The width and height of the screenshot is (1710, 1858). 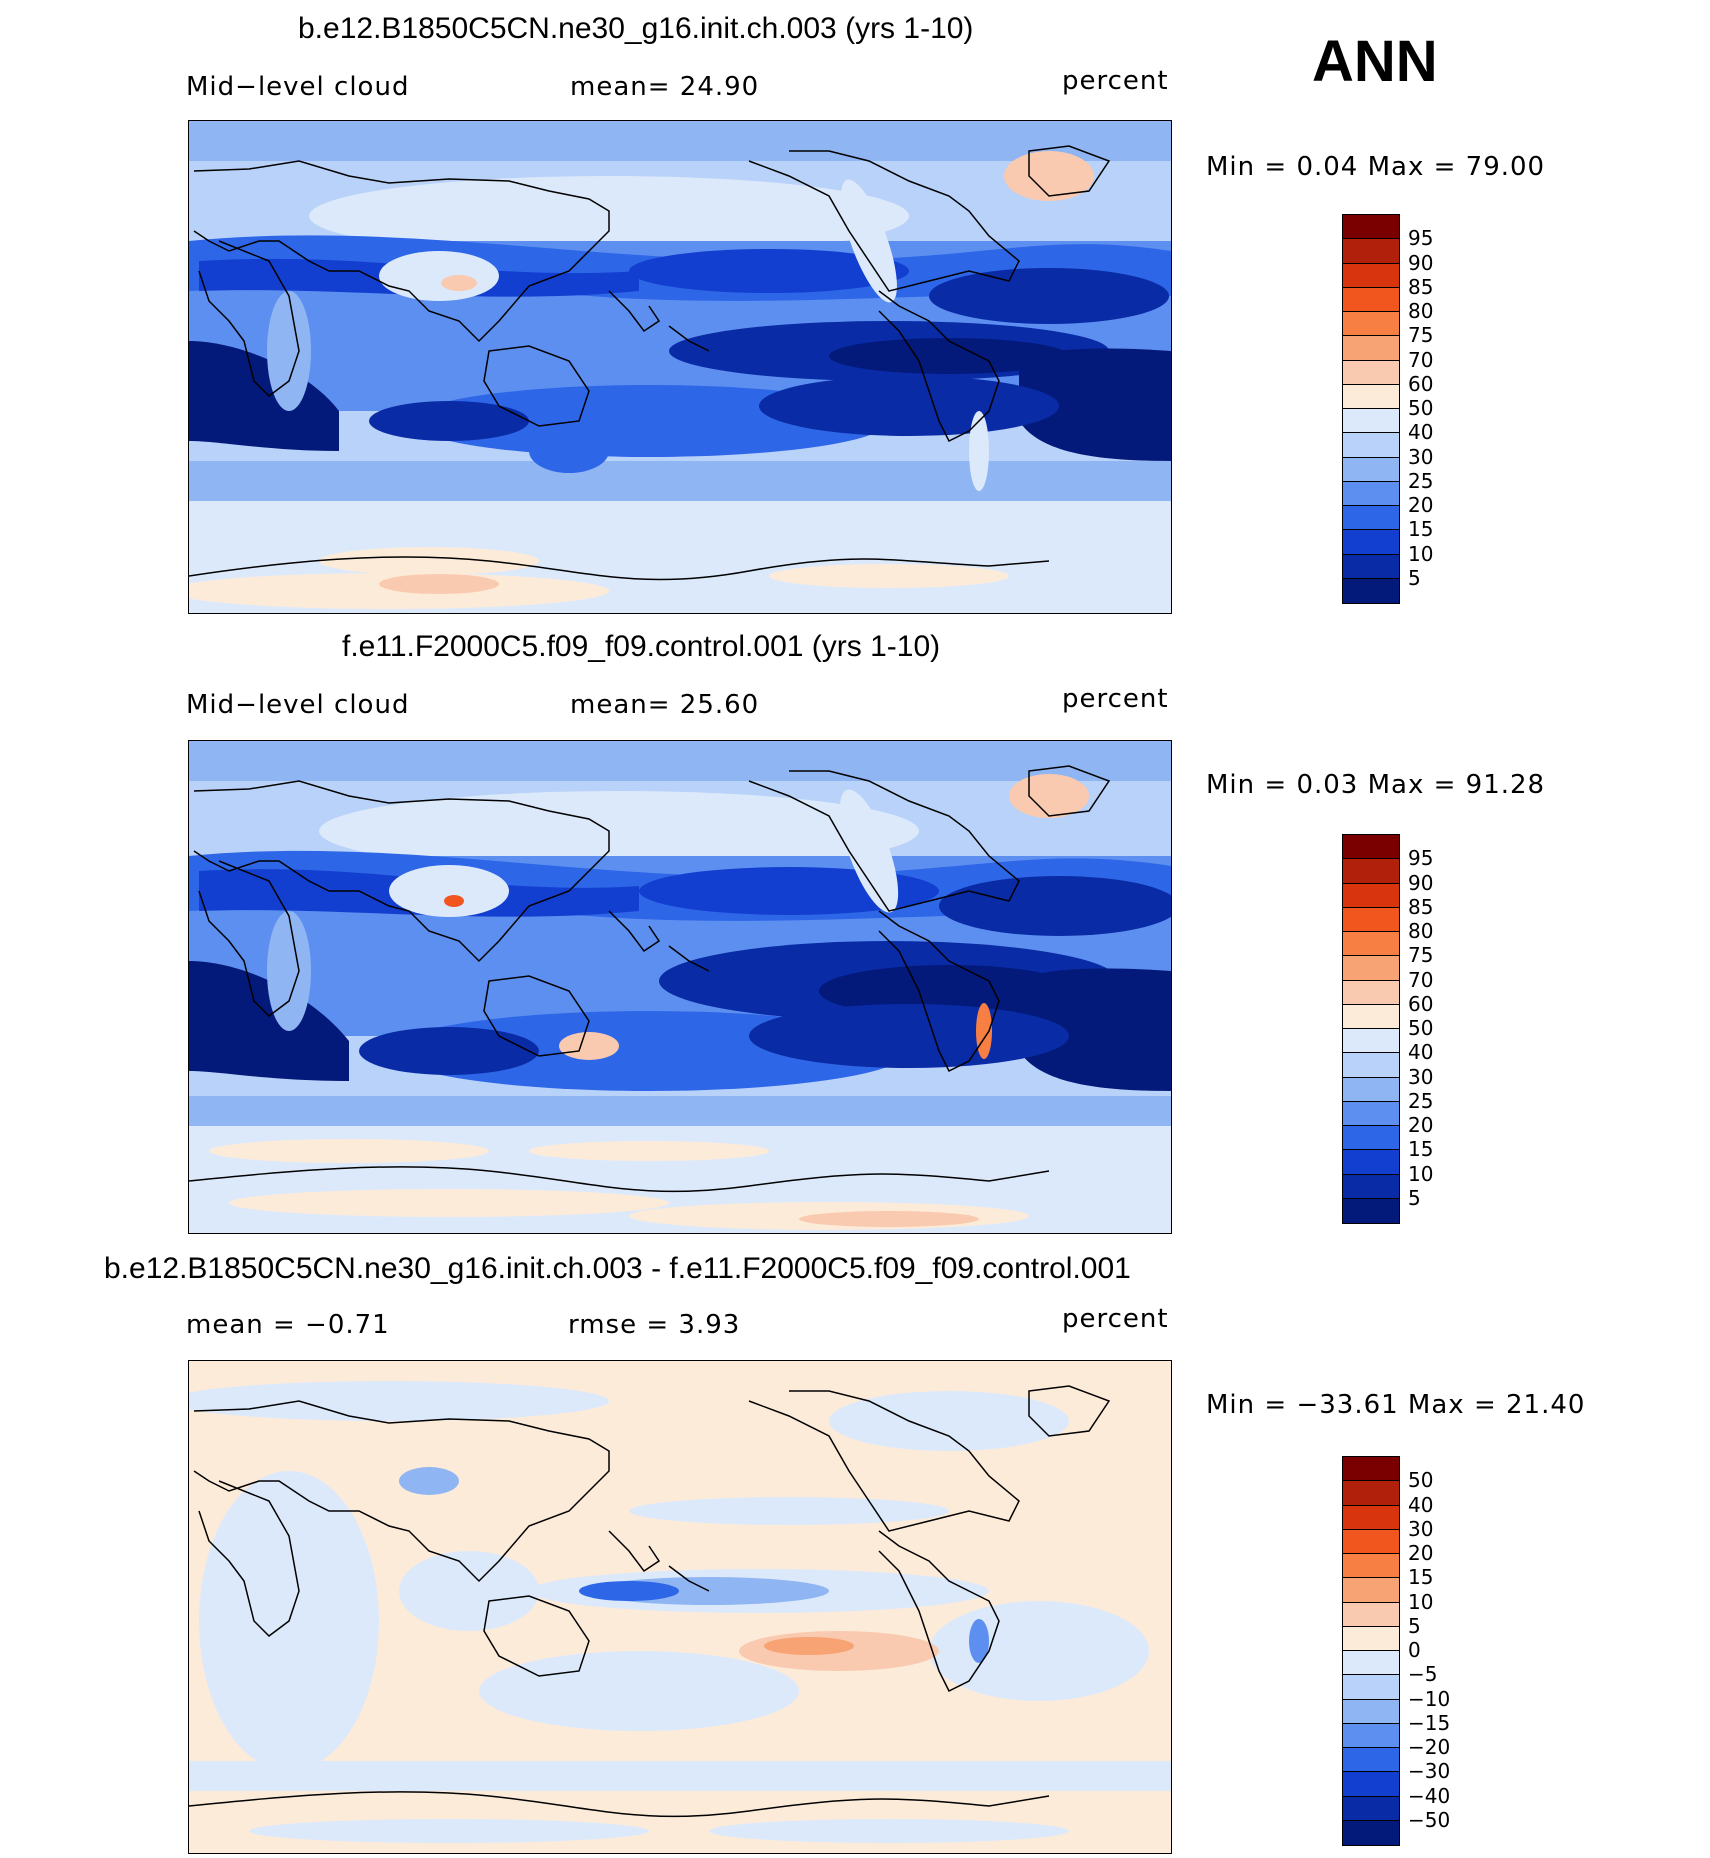 I want to click on panel1-variable-label: Mid−level cloud, so click(x=298, y=87).